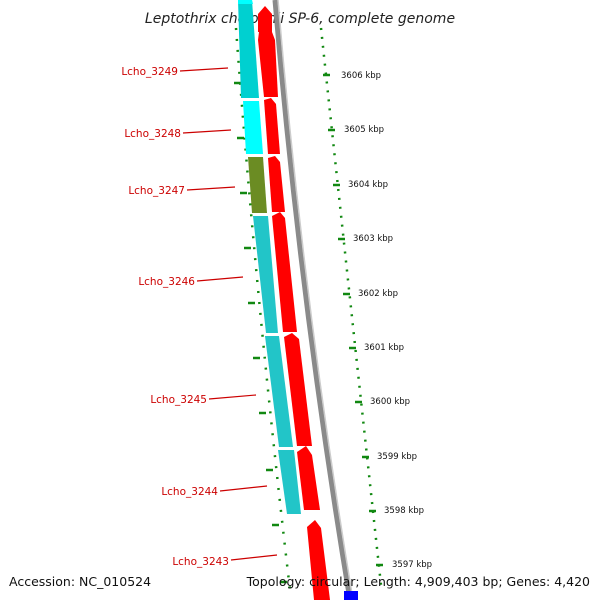 This screenshot has height=600, width=600. I want to click on gene-label-lcho-3244: Lcho_3244, so click(189, 492).